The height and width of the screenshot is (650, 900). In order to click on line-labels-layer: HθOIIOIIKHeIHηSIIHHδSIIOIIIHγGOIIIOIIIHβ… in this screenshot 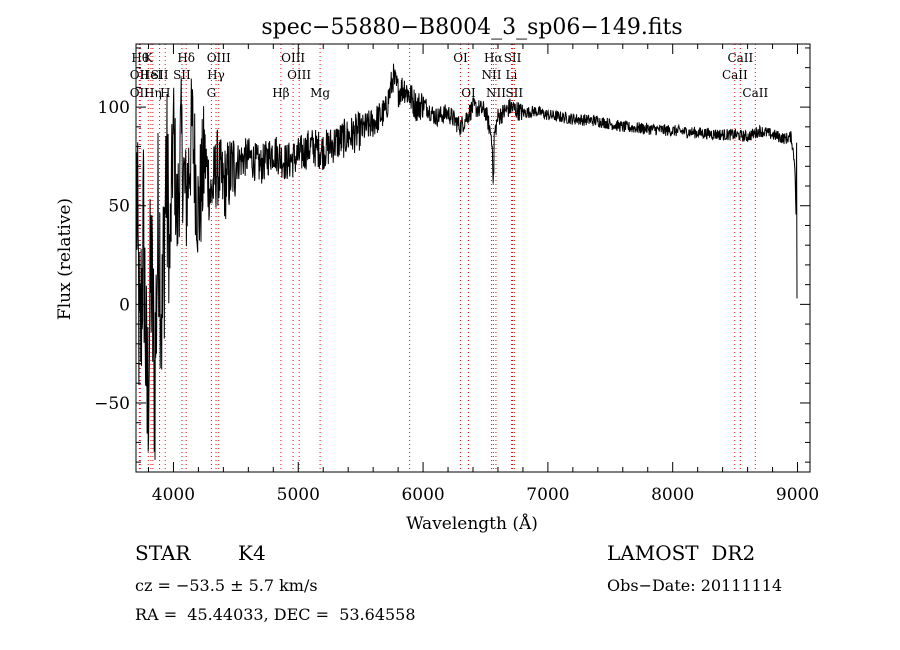, I will do `click(449, 75)`.